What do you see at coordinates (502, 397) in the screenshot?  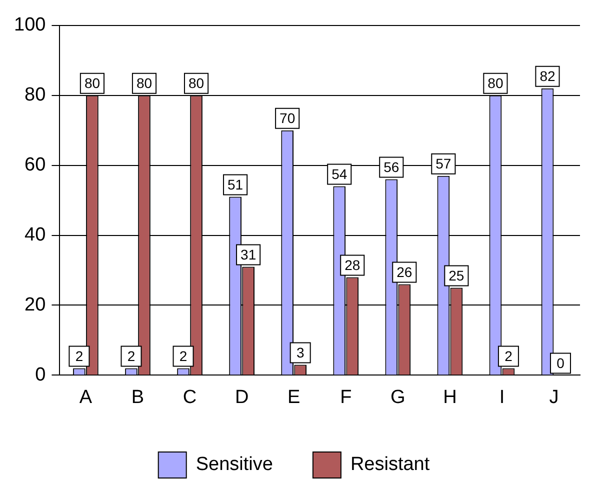 I see `x-tick-label: I` at bounding box center [502, 397].